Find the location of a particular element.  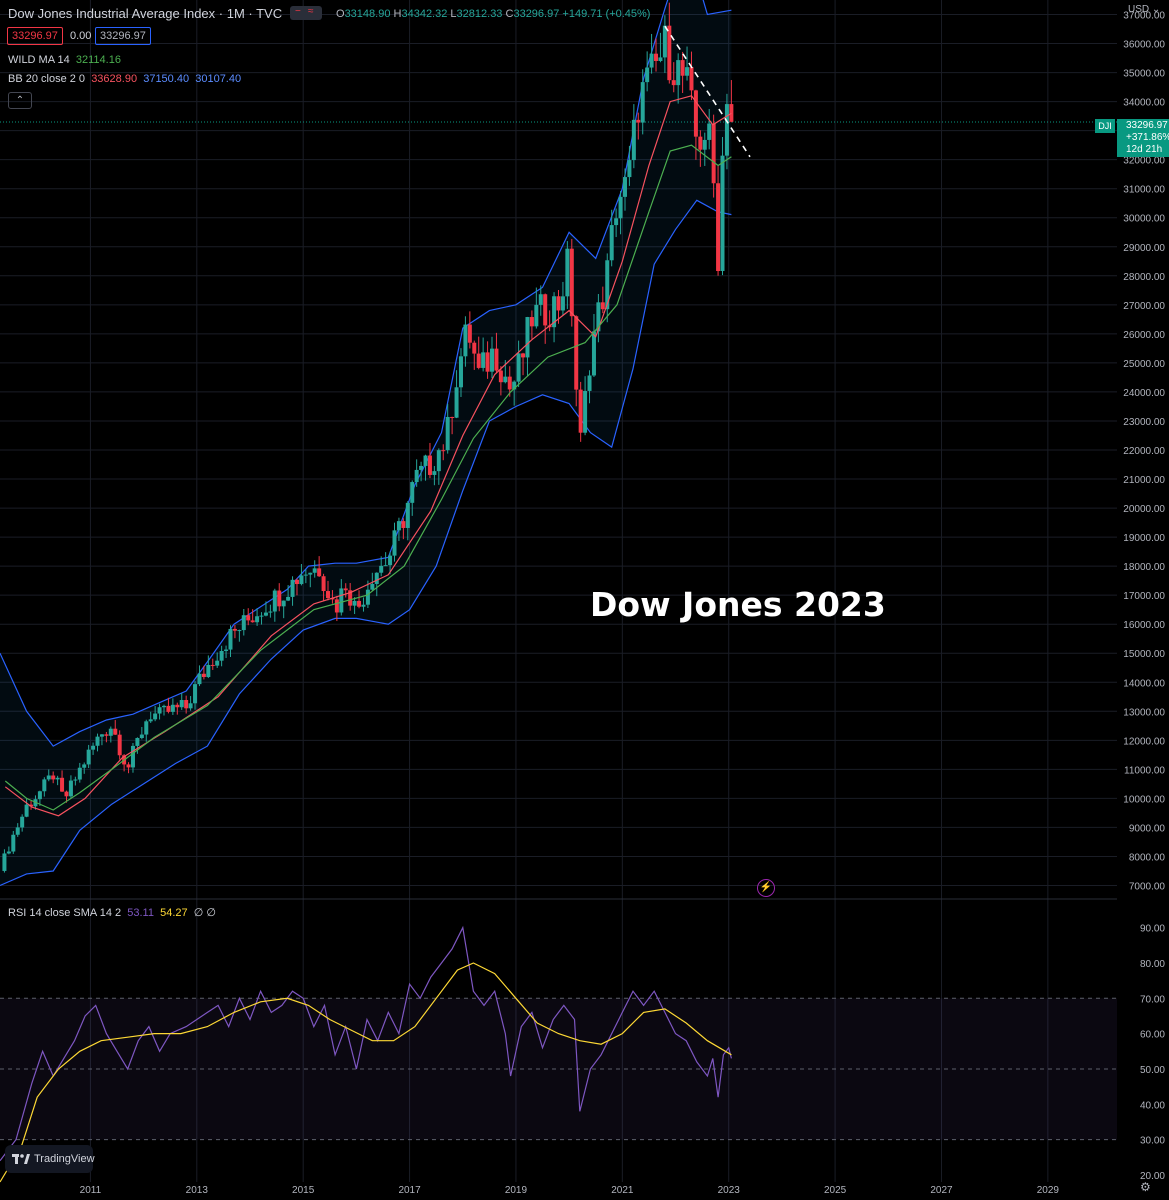

price-tick-label: 12000.00 is located at coordinates (1144, 741).